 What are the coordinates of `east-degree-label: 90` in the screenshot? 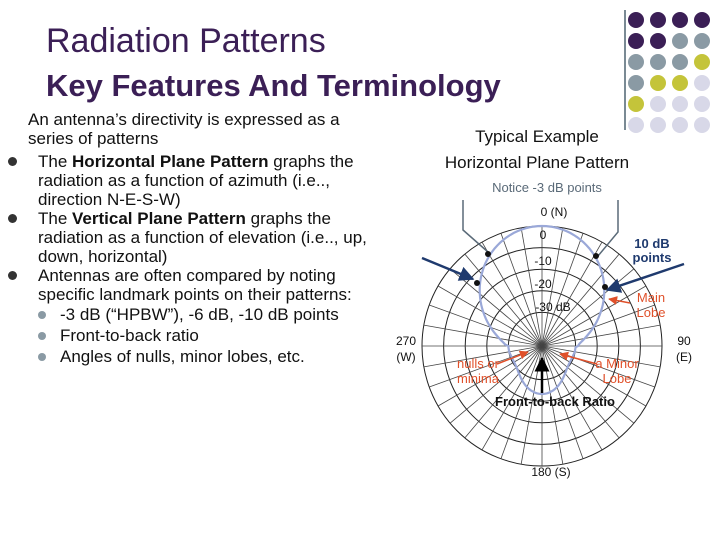 It's located at (684, 341).